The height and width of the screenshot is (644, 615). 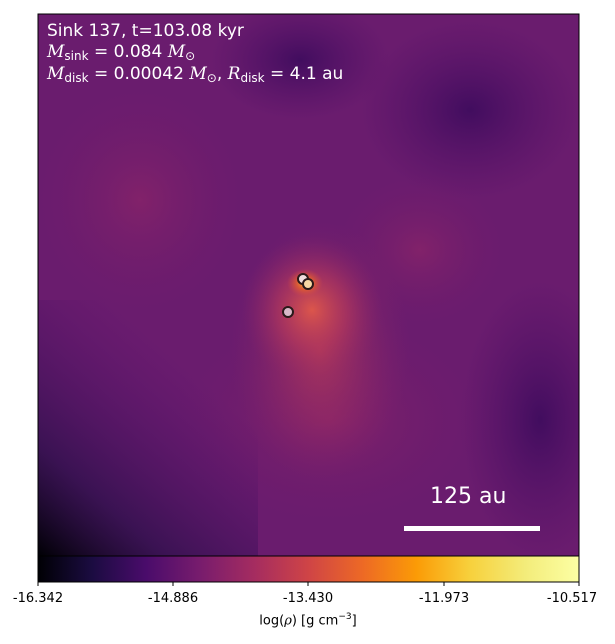 What do you see at coordinates (304, 74) in the screenshot?
I see `disk-radius-value: = 4.1 au` at bounding box center [304, 74].